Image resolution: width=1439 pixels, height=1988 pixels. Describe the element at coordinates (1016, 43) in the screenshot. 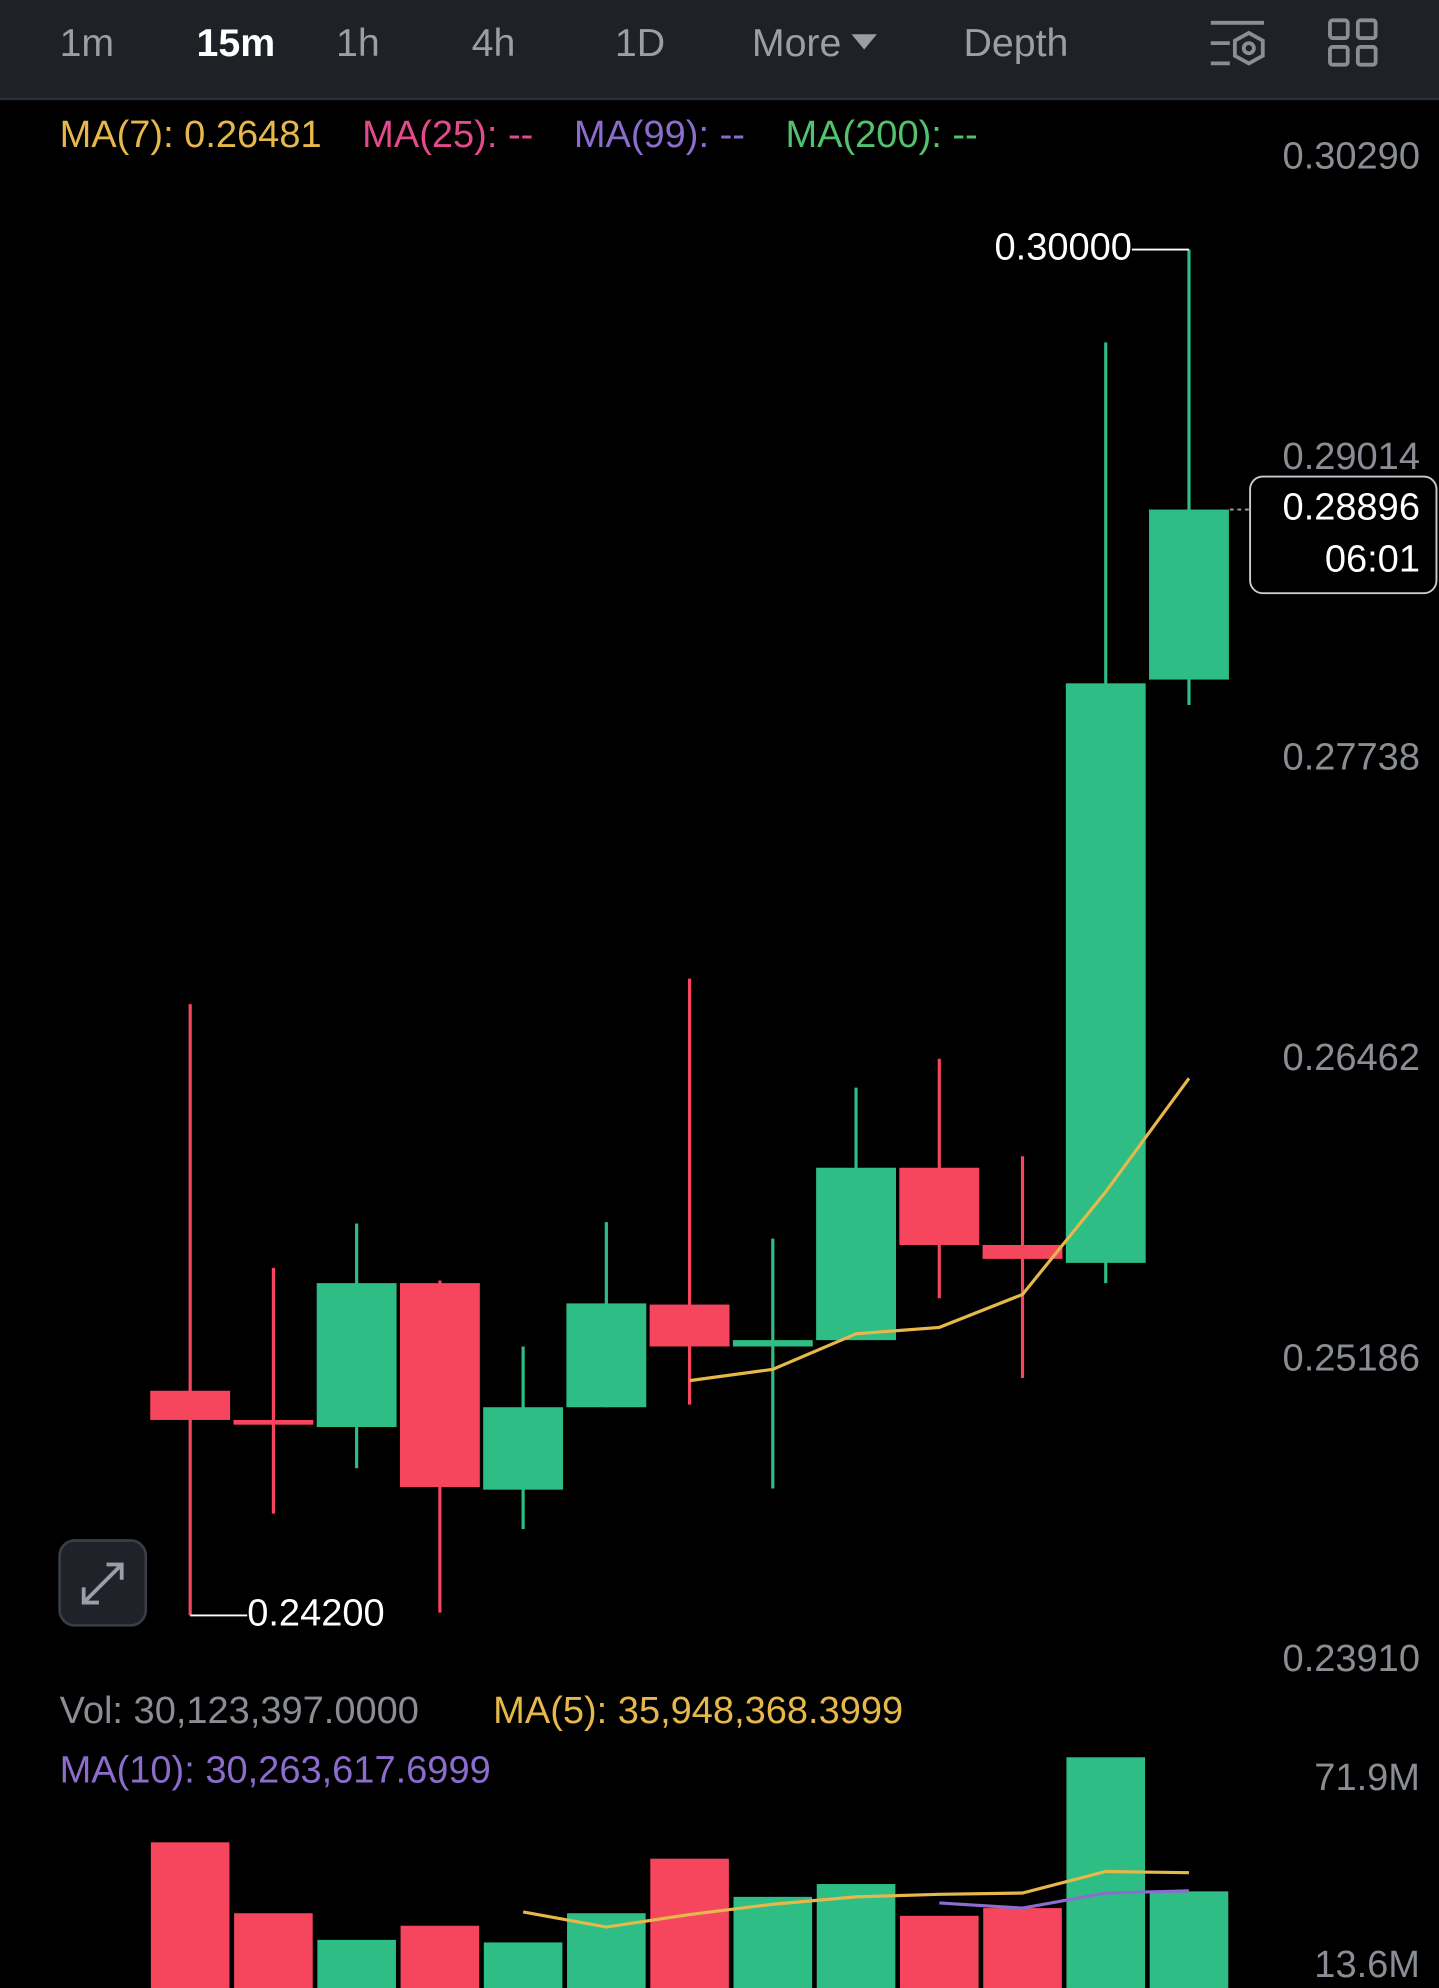

I see `timeframe-tab: Depth` at that location.